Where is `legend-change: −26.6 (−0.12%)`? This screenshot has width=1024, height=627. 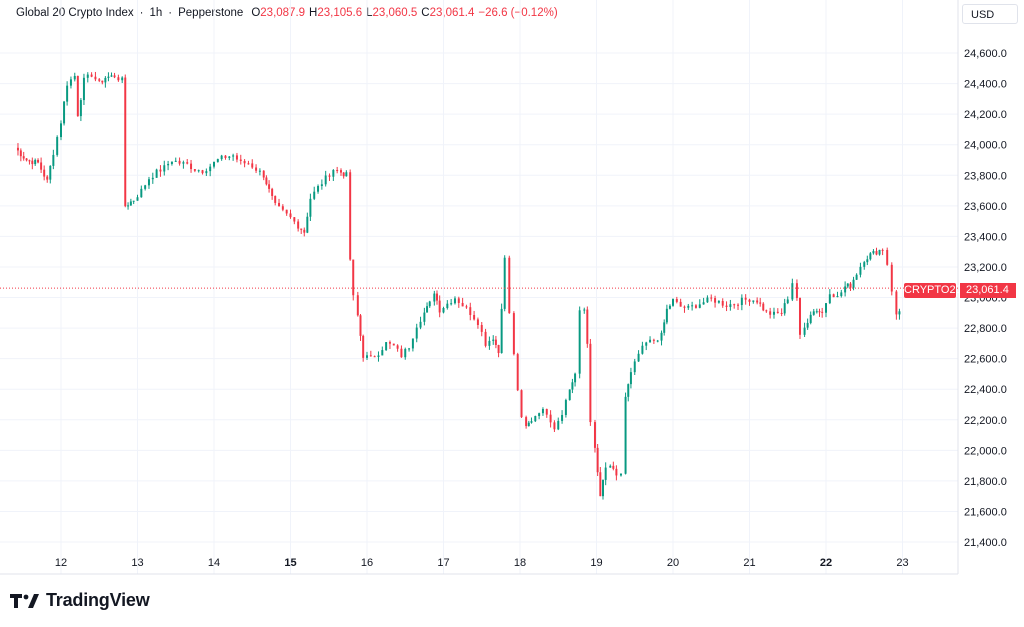
legend-change: −26.6 (−0.12%) is located at coordinates (518, 13).